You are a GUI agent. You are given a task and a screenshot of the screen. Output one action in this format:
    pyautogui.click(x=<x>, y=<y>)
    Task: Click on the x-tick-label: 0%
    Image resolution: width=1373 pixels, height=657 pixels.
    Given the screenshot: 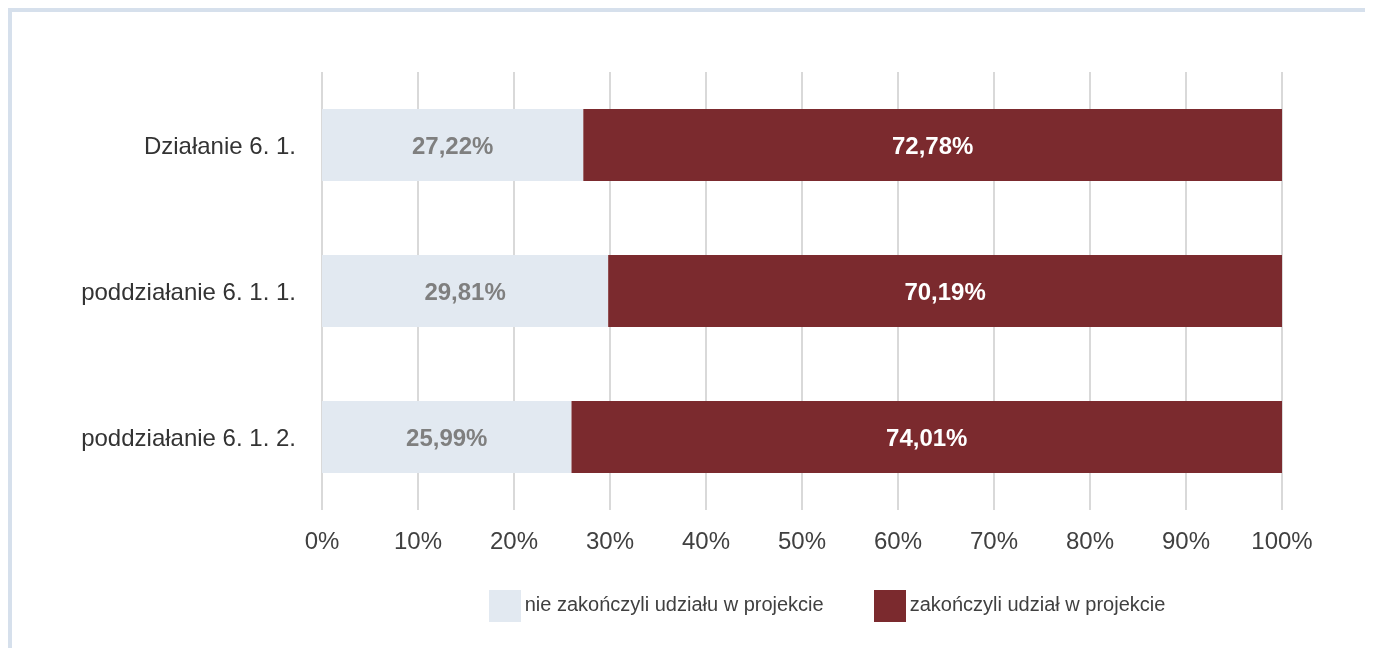 What is the action you would take?
    pyautogui.click(x=322, y=541)
    